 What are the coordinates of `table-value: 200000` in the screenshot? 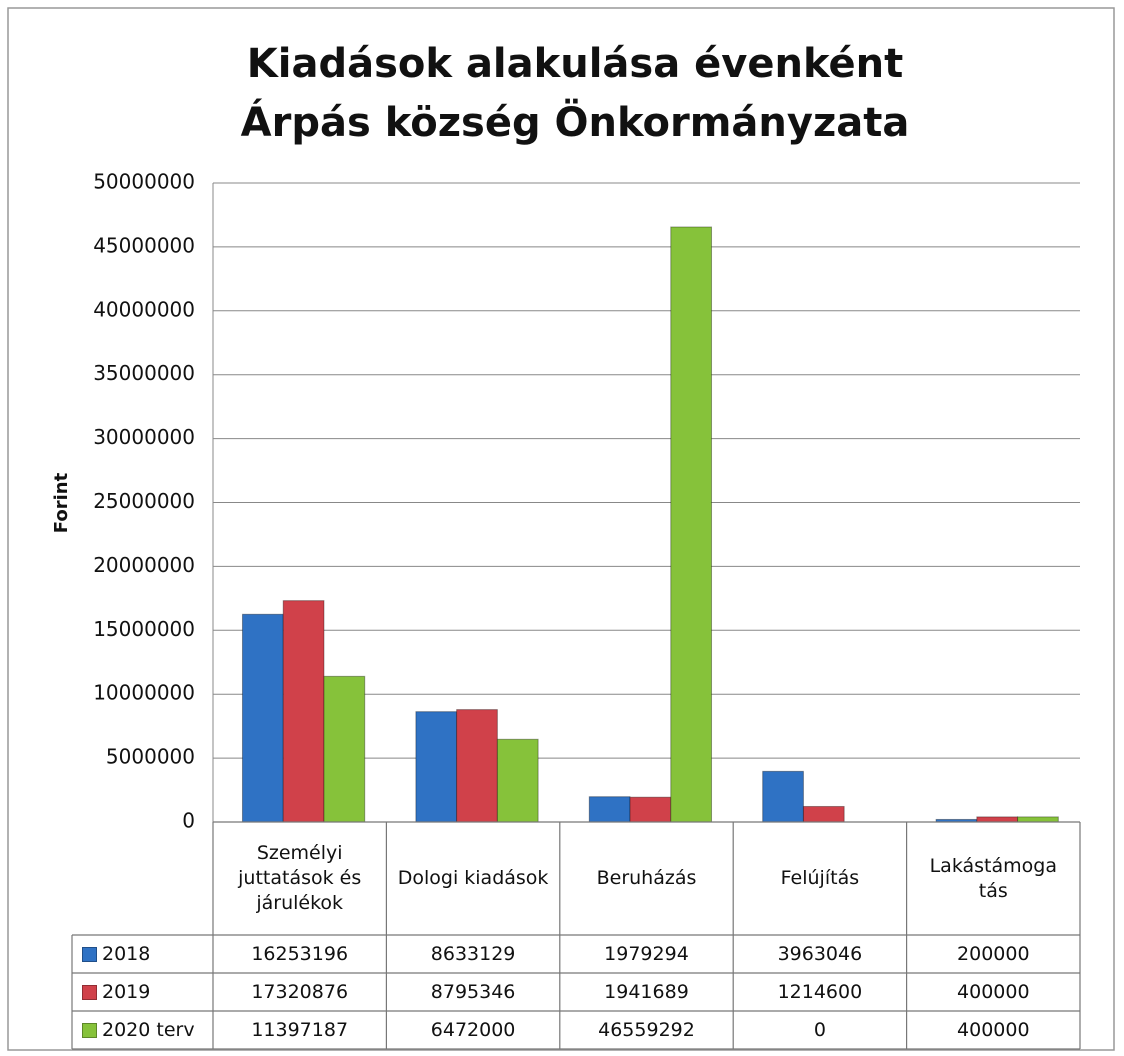 It's located at (993, 953).